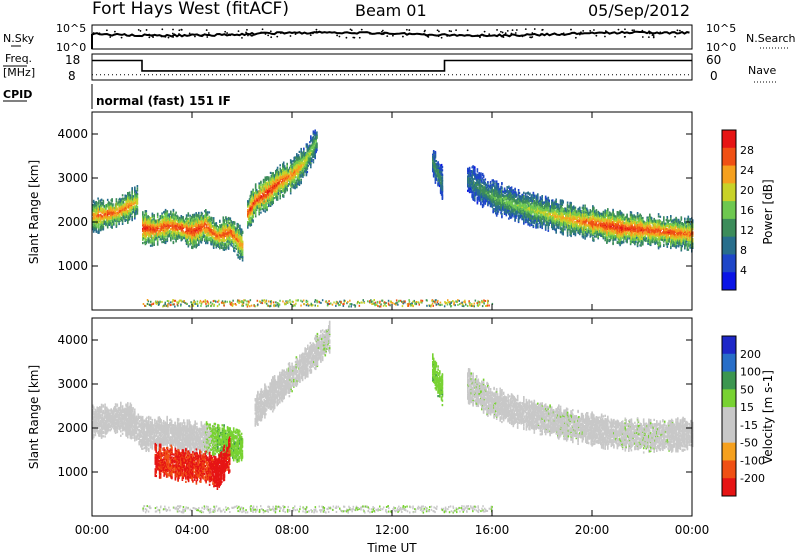 This screenshot has height=554, width=800. What do you see at coordinates (714, 76) in the screenshot?
I see `nave-tick-bottom: 0` at bounding box center [714, 76].